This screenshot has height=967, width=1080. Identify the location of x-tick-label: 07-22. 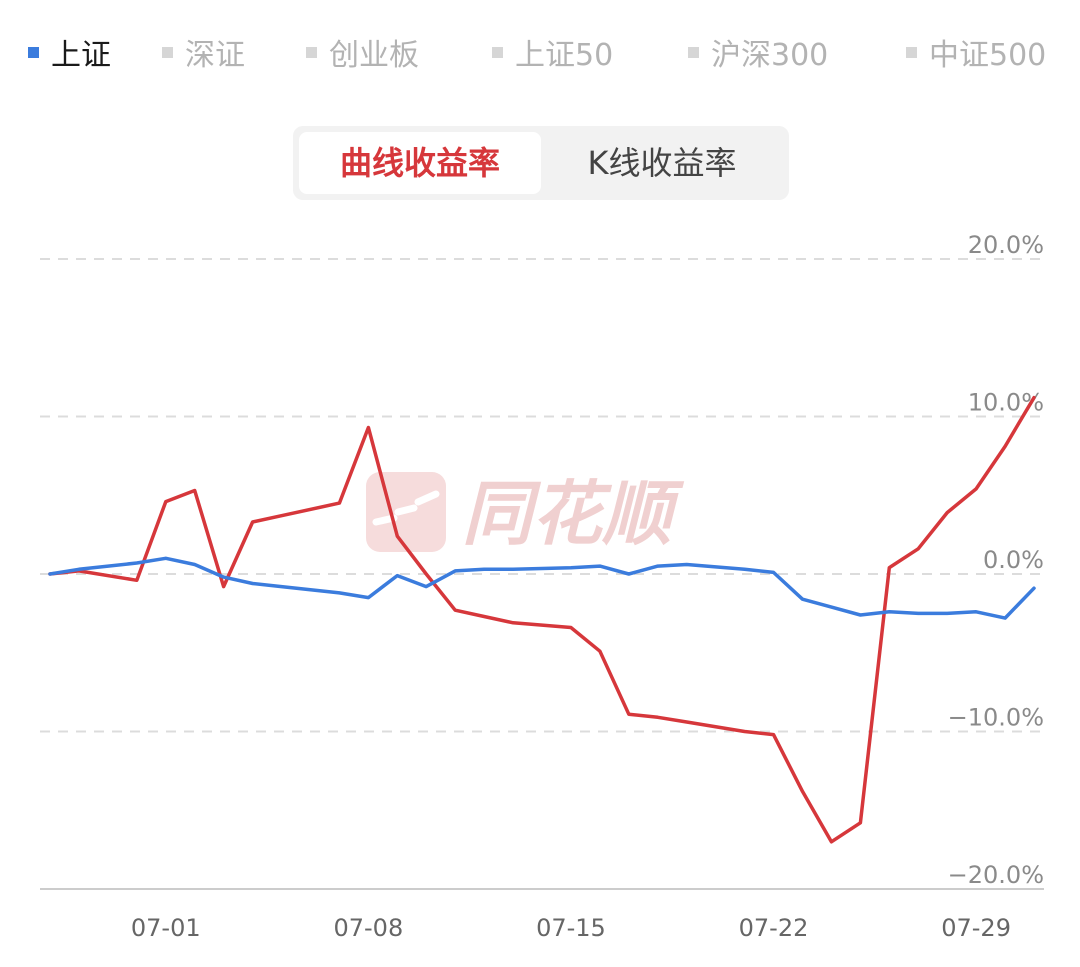
(774, 928).